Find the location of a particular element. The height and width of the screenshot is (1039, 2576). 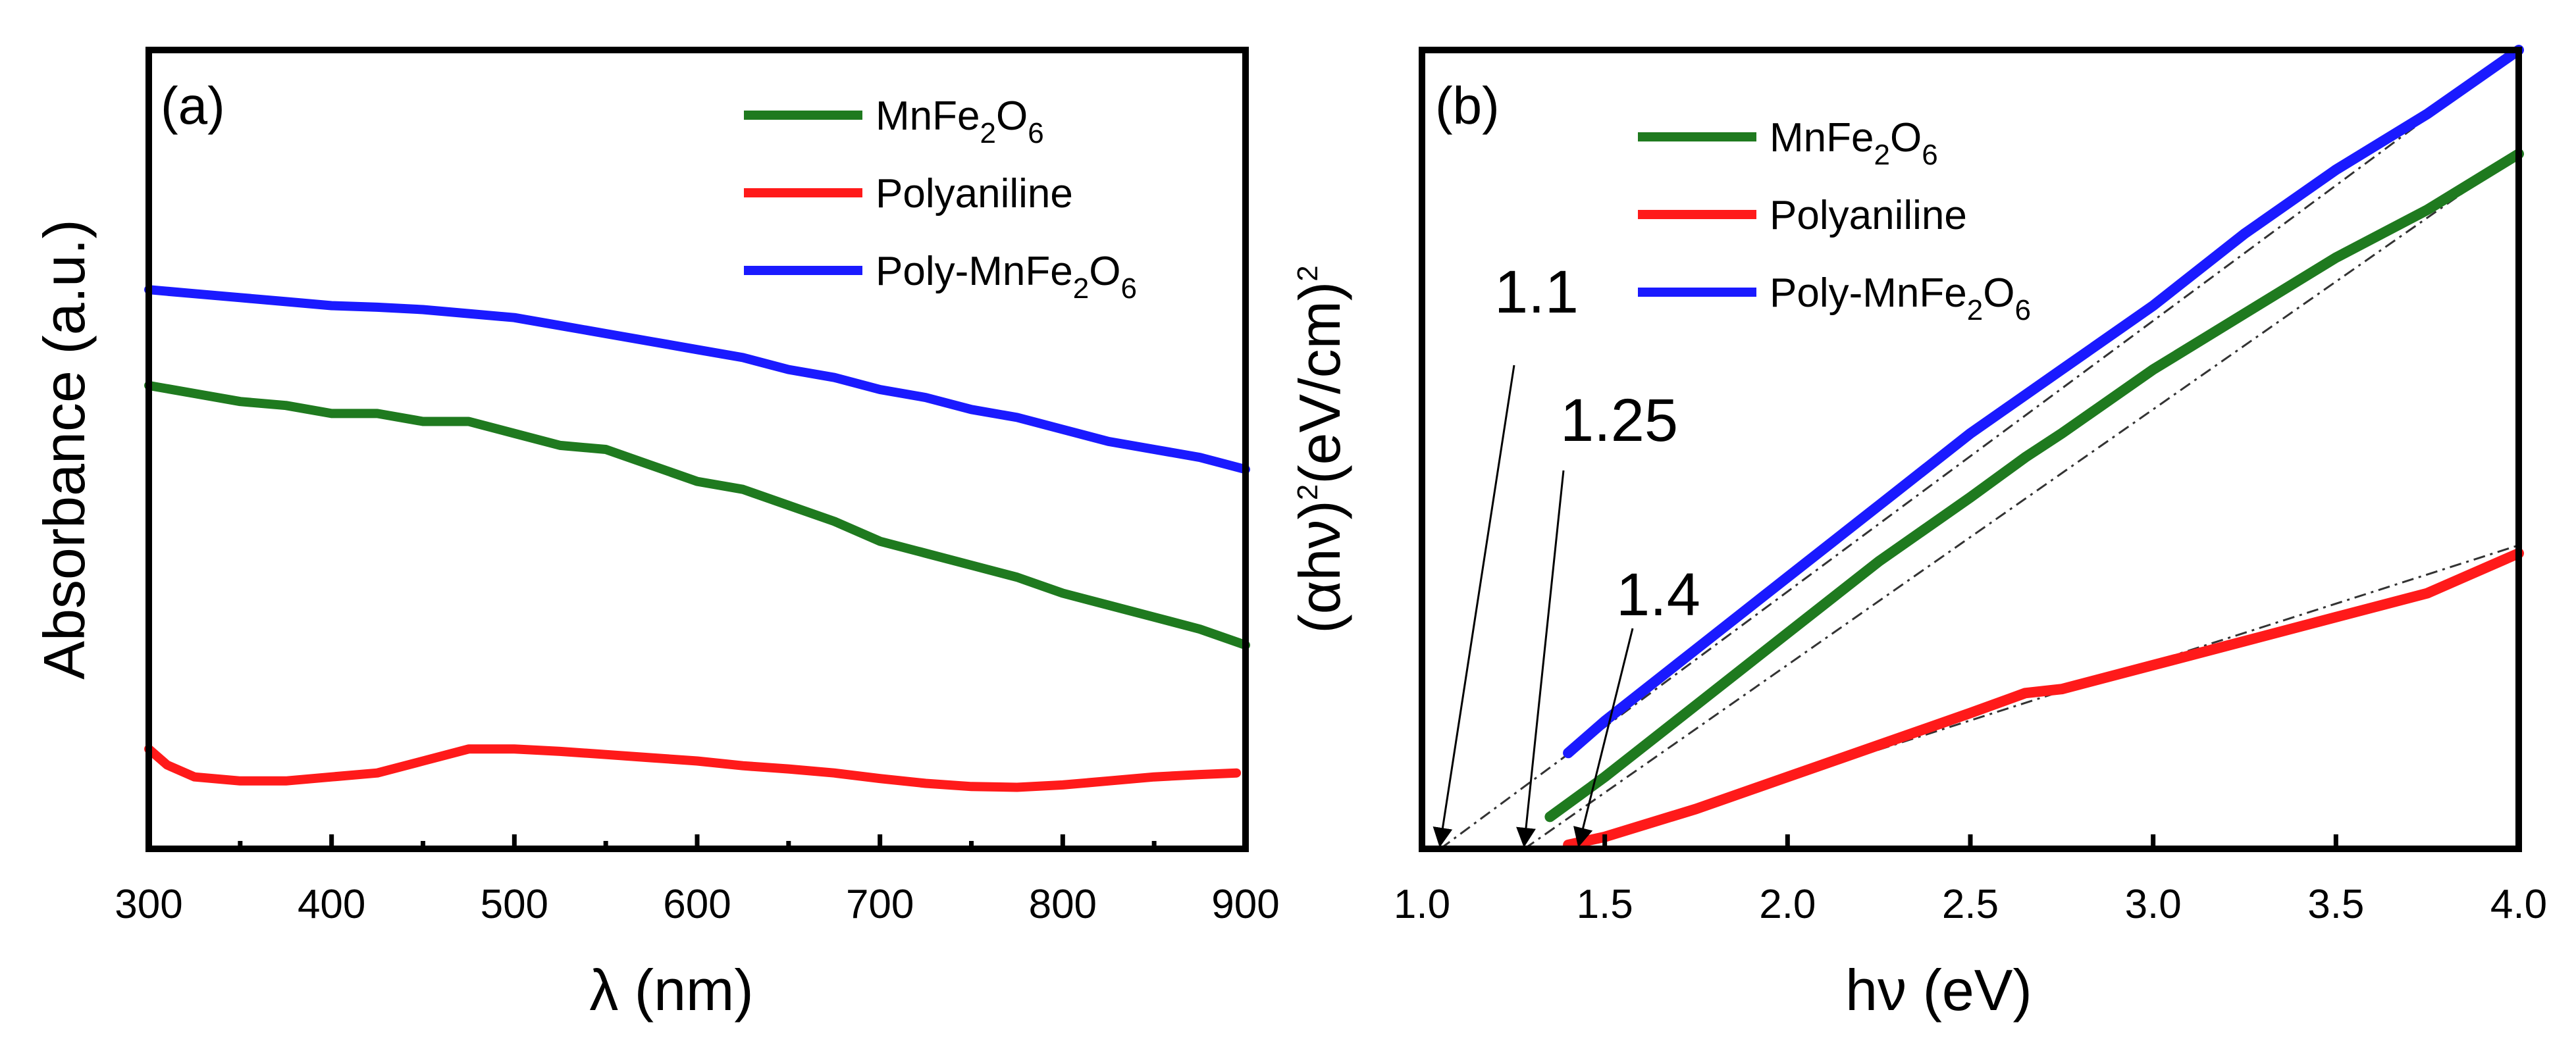

panel-a-legend-label-2-part: 2 is located at coordinates (1081, 288).